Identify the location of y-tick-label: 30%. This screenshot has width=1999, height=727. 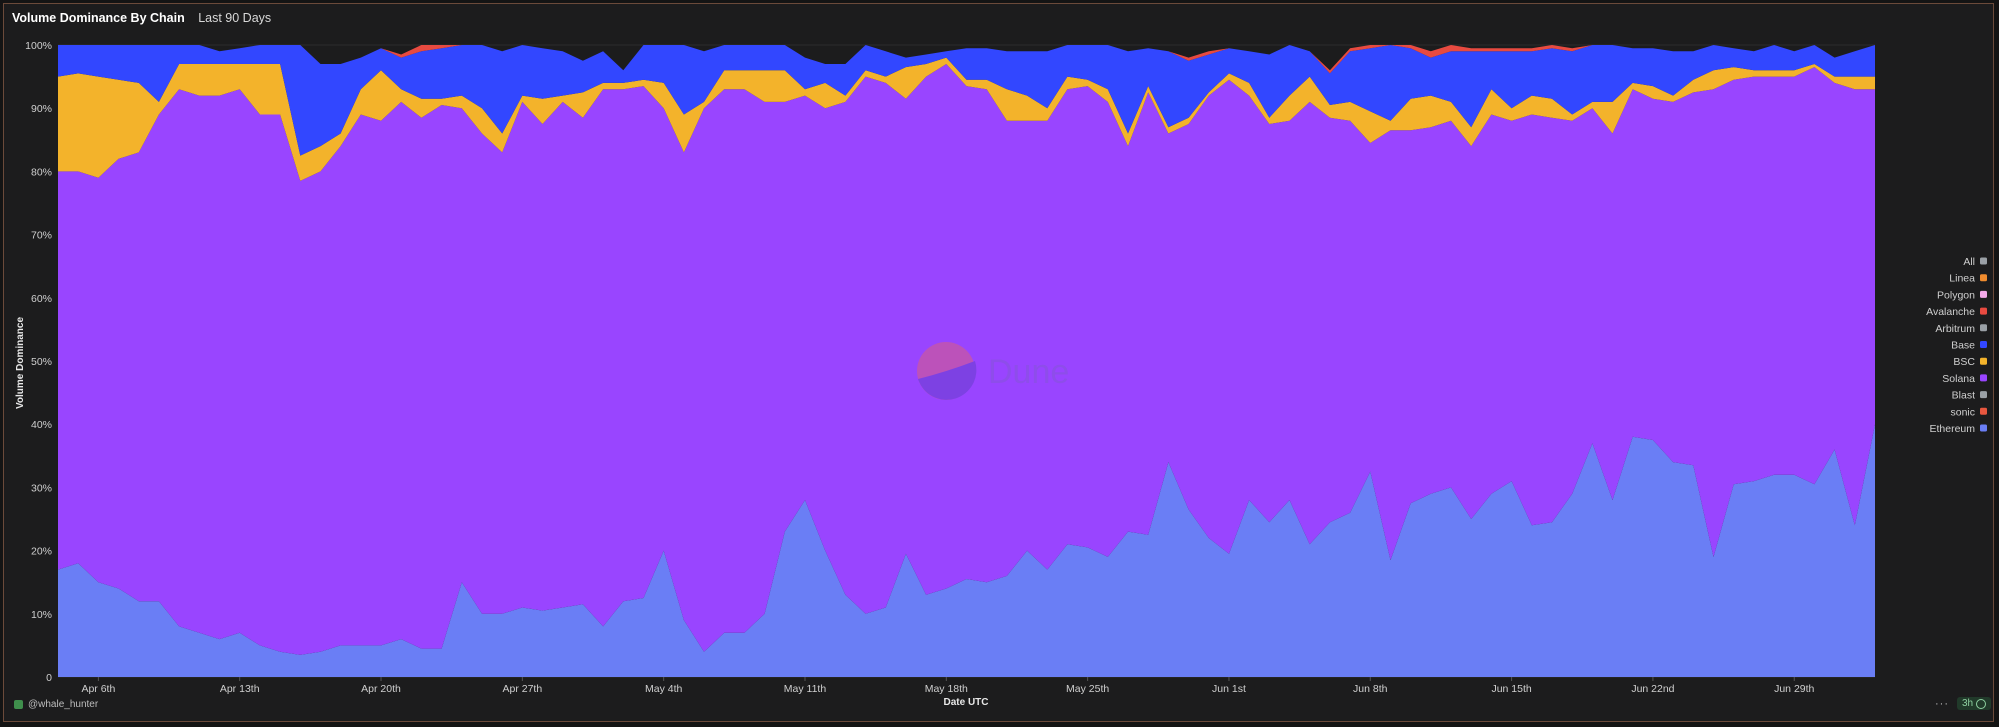
(41, 488).